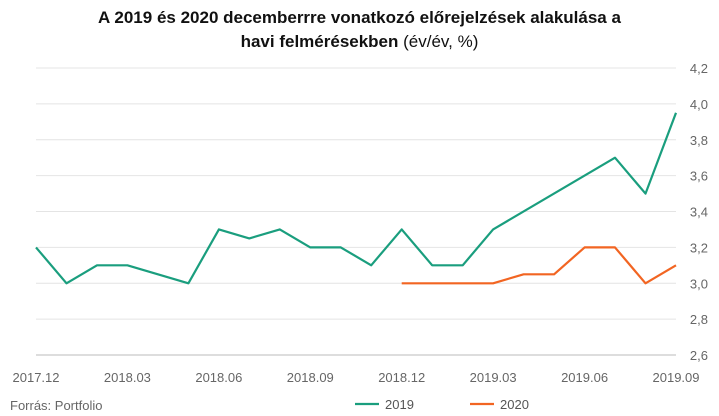 This screenshot has height=416, width=719. What do you see at coordinates (539, 265) in the screenshot?
I see `series-line-2020` at bounding box center [539, 265].